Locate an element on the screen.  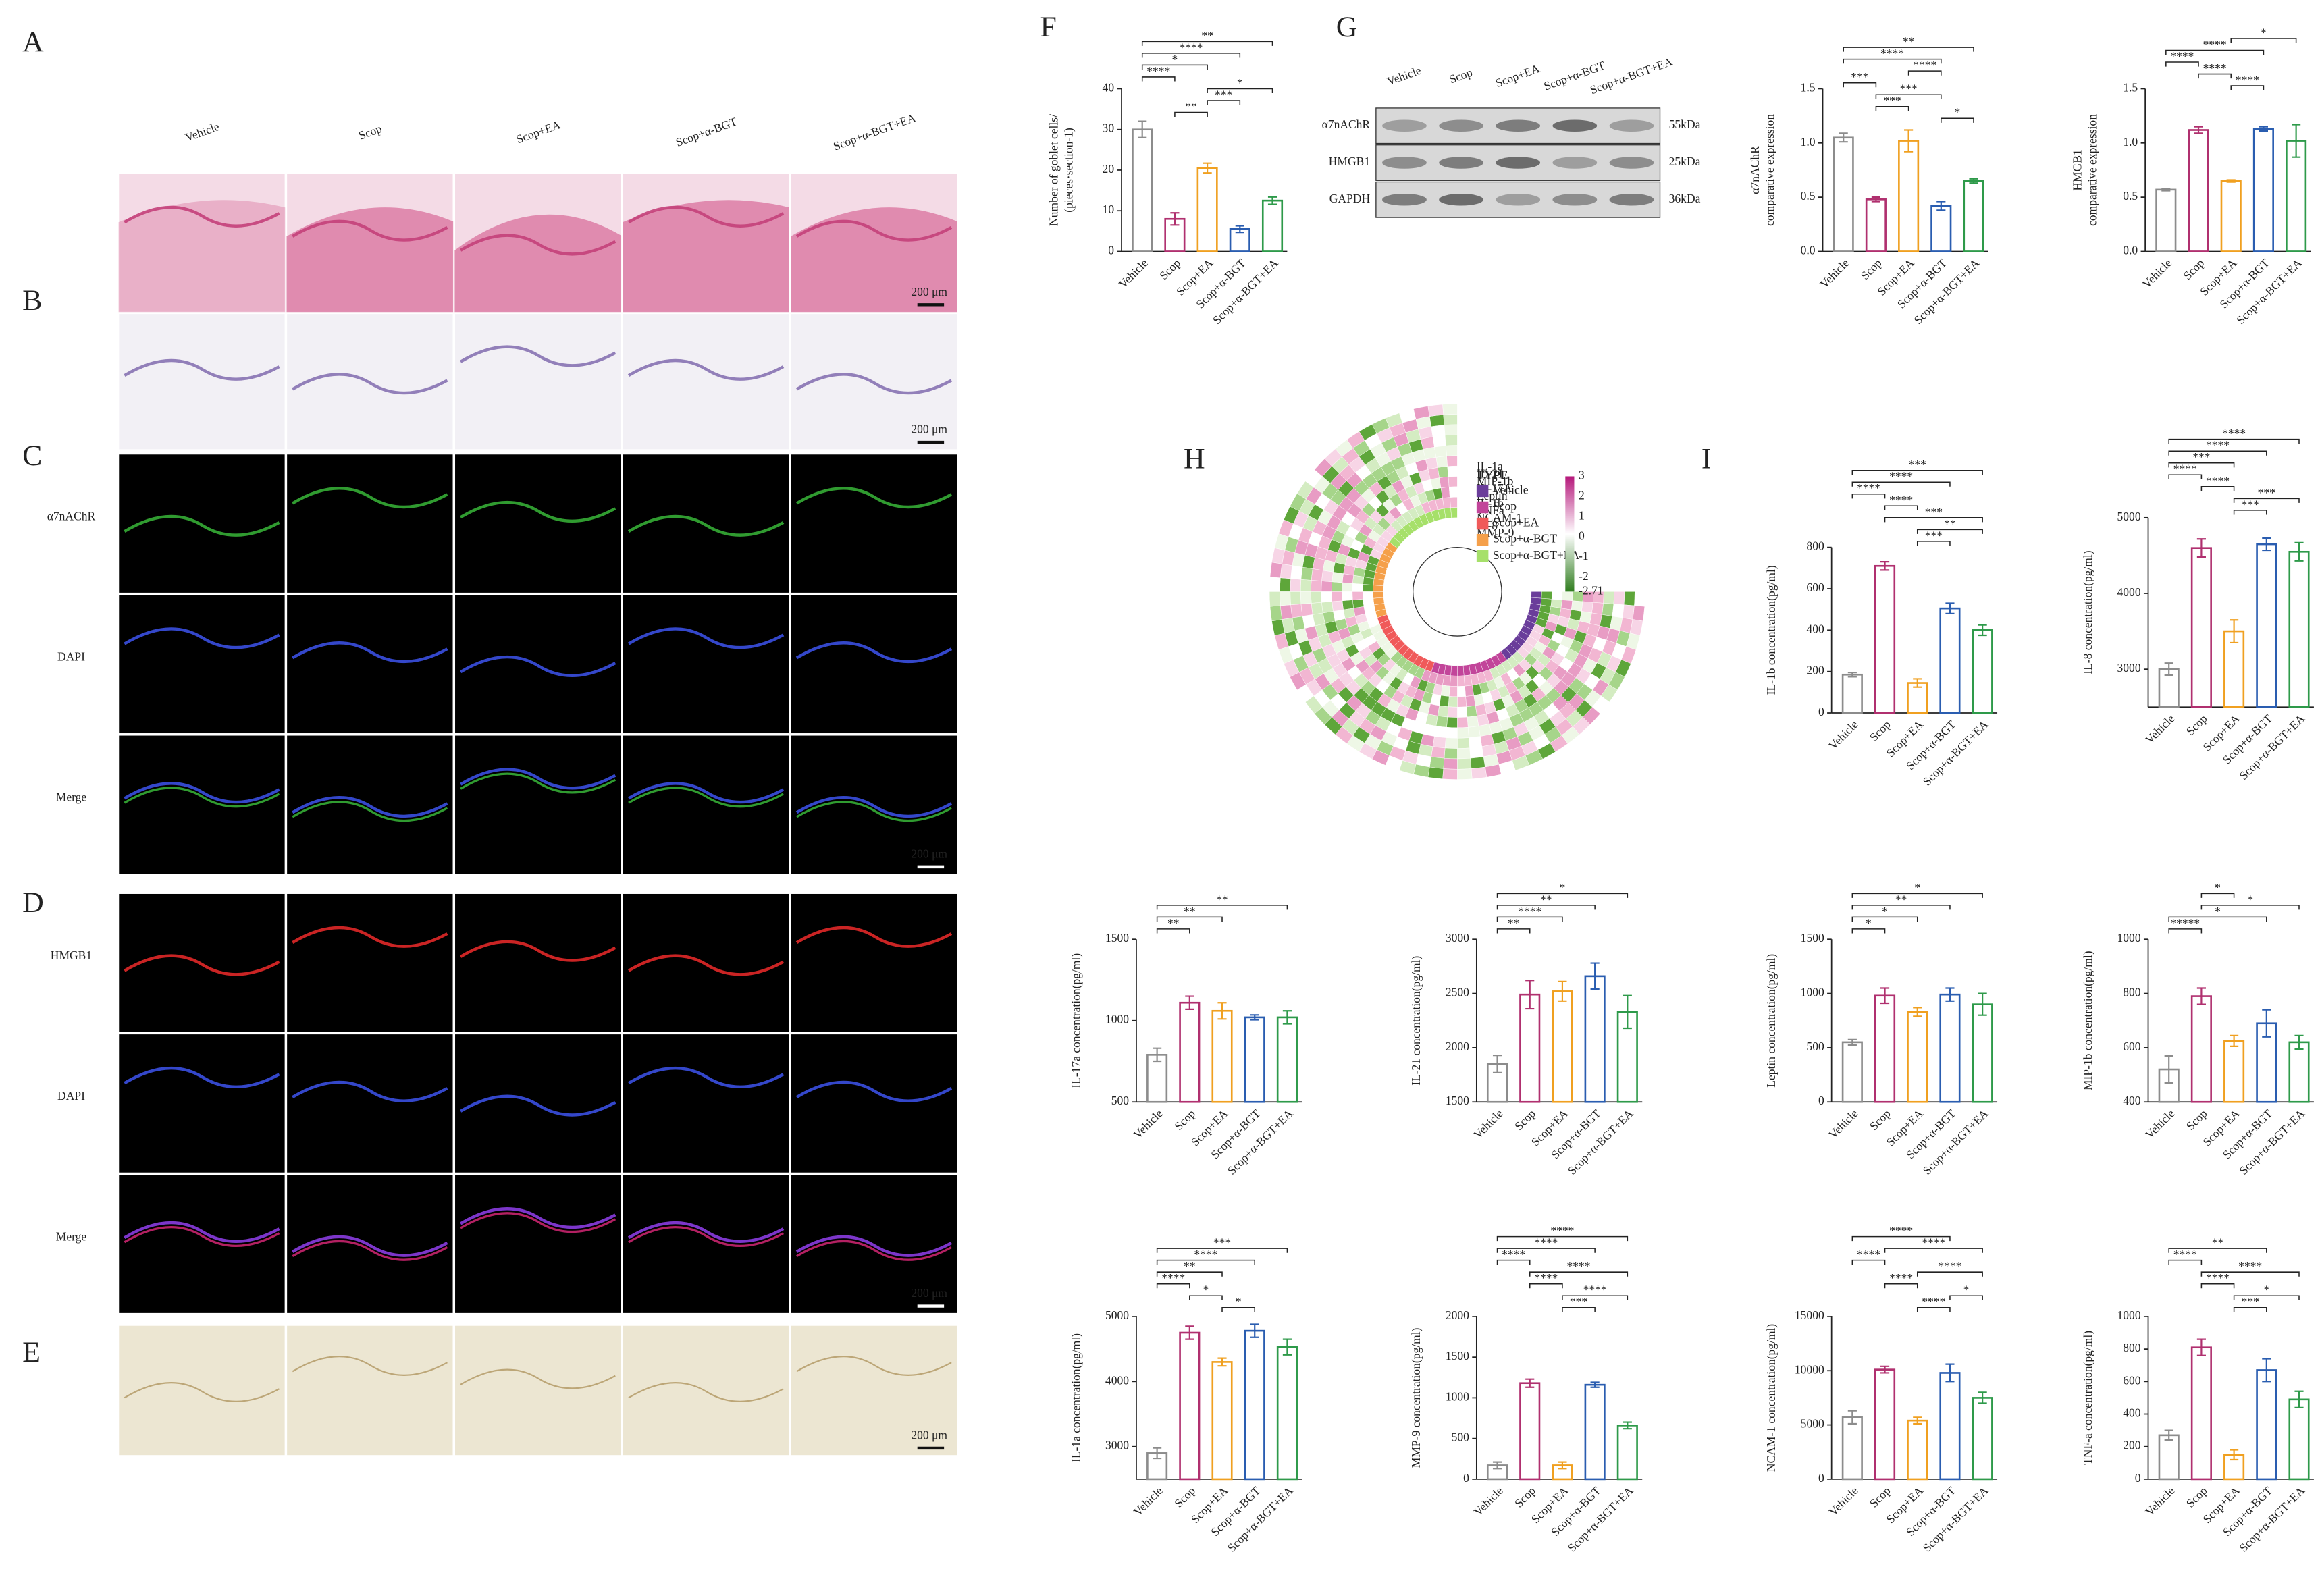
panel-label: D is located at coordinates (33, 902).